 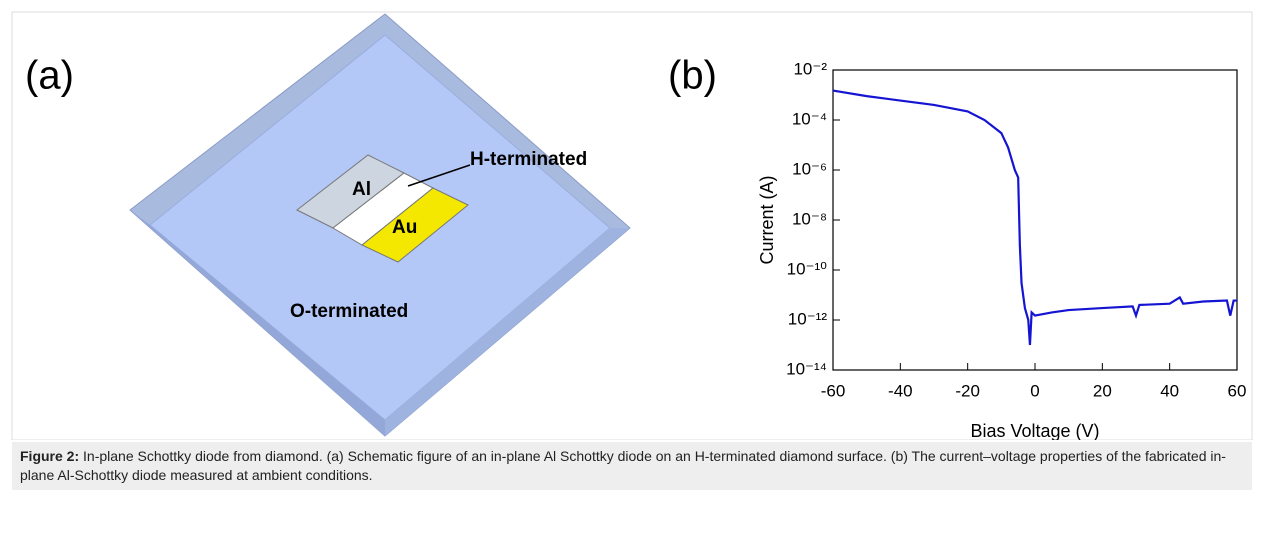 I want to click on y-tick-label: 10⁻¹², so click(x=808, y=318).